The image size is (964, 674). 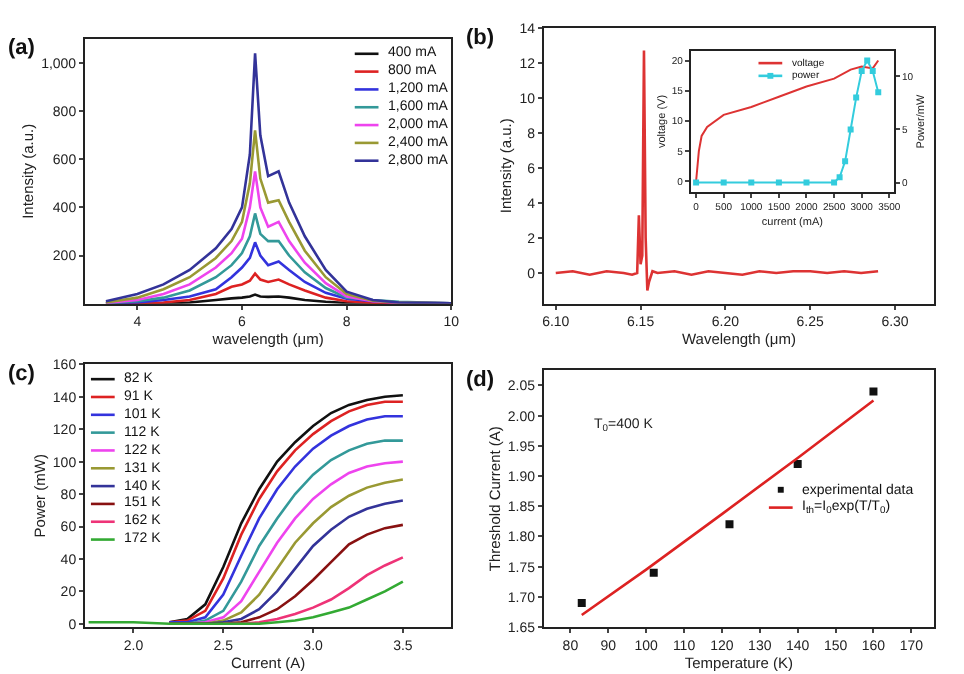 What do you see at coordinates (480, 38) in the screenshot?
I see `chart-title: (b)` at bounding box center [480, 38].